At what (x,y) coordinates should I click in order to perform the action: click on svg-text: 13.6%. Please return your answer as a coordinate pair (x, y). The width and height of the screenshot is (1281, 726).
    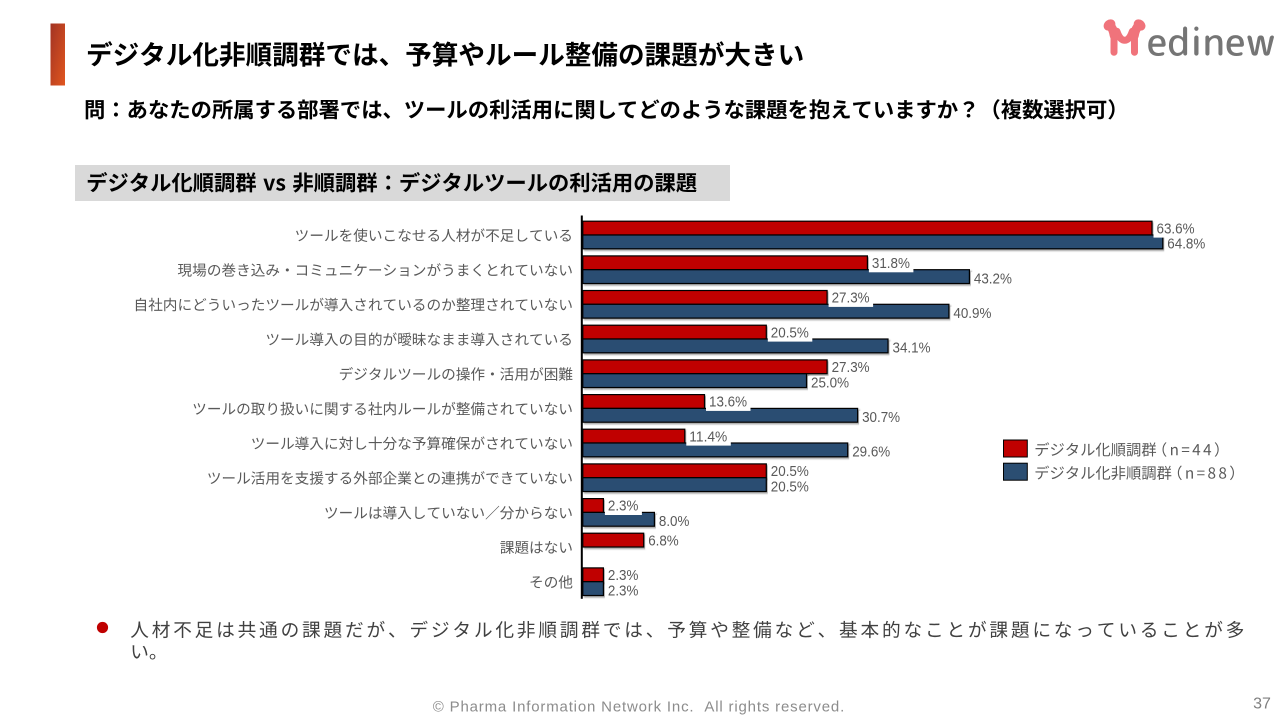
    Looking at the image, I should click on (728, 403).